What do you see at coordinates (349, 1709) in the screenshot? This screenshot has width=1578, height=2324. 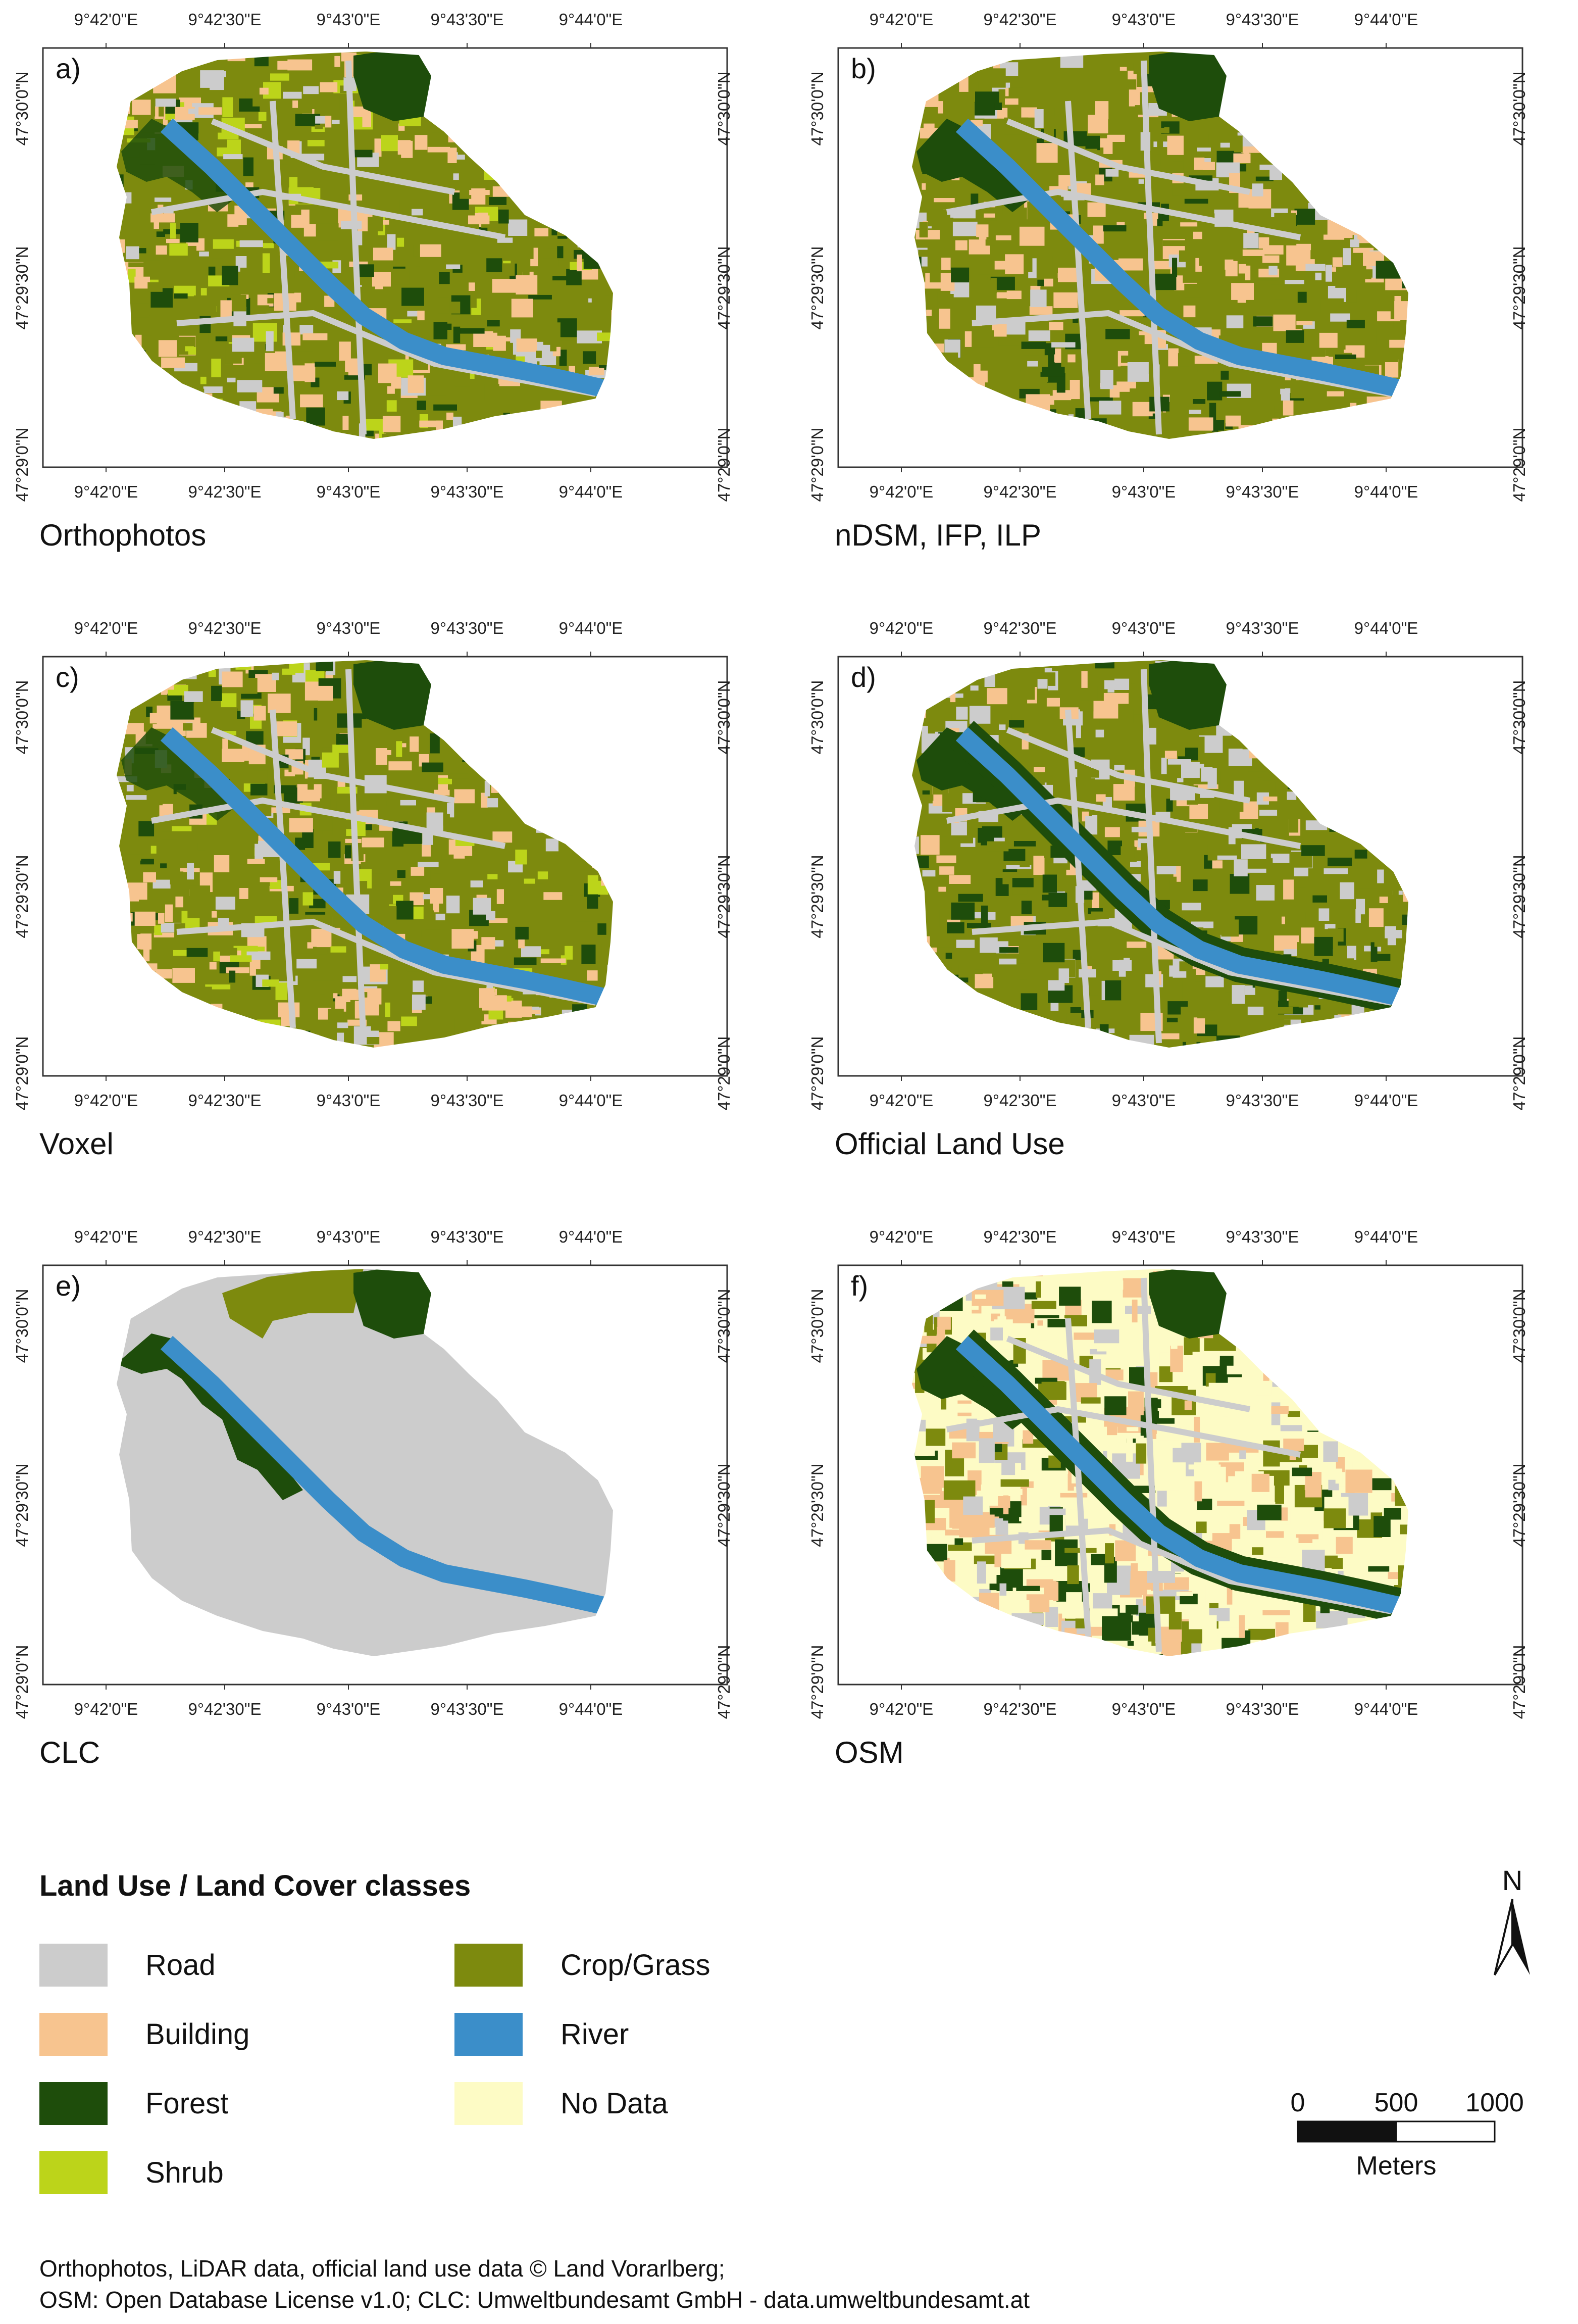 I see `lon-tick-bottom: 9°43'0"E` at bounding box center [349, 1709].